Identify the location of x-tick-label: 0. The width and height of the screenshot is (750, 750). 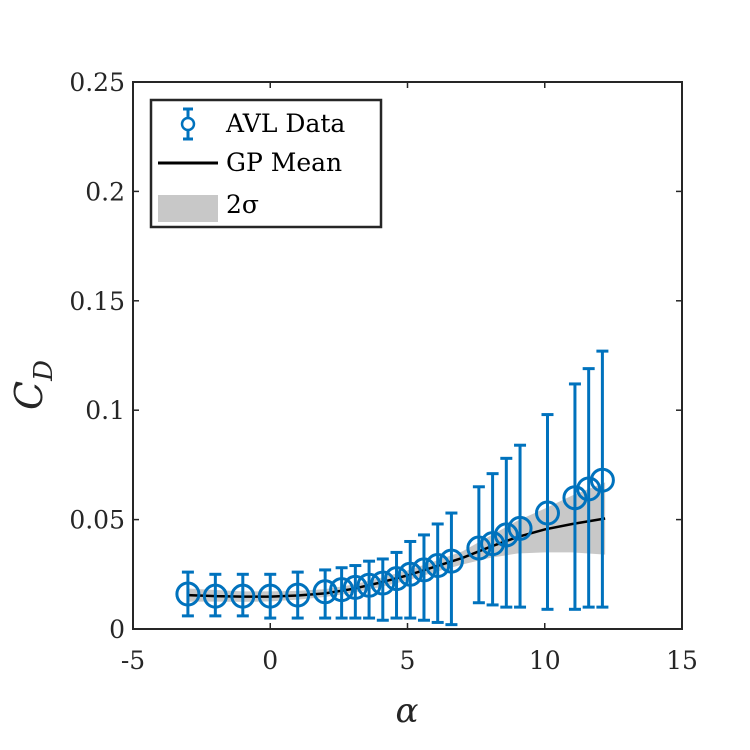
(270, 660).